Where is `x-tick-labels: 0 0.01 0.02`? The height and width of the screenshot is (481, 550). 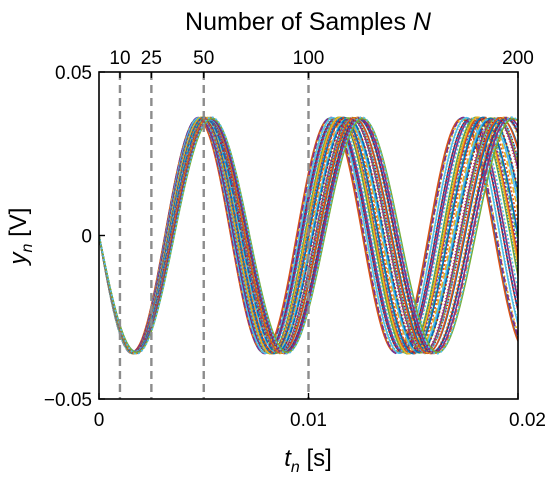 x-tick-labels: 0 0.01 0.02 is located at coordinates (320, 420).